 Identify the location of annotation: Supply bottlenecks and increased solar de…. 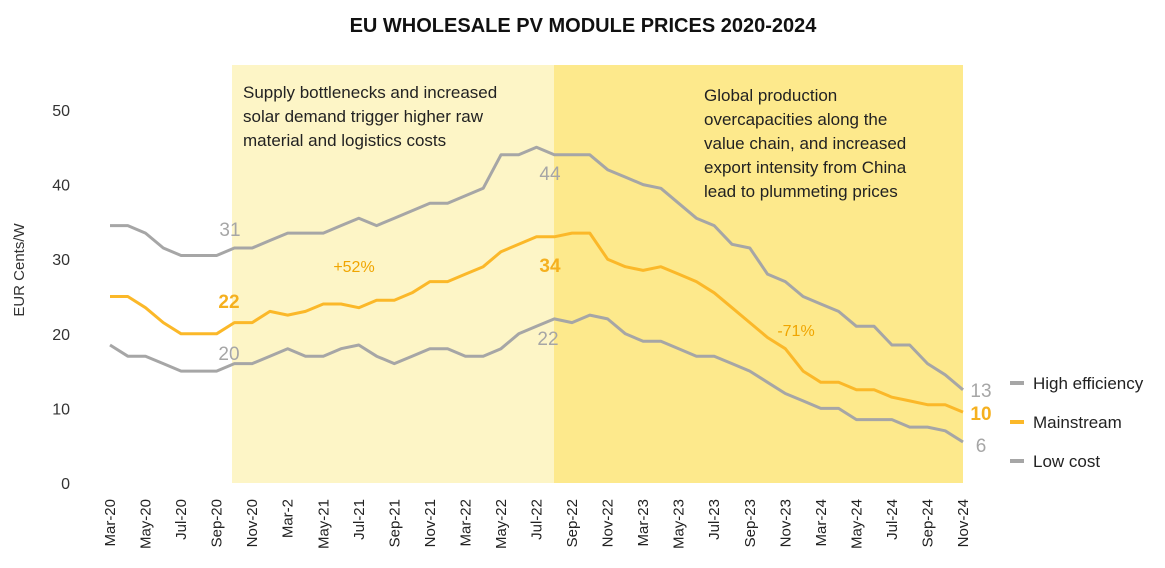
(370, 116).